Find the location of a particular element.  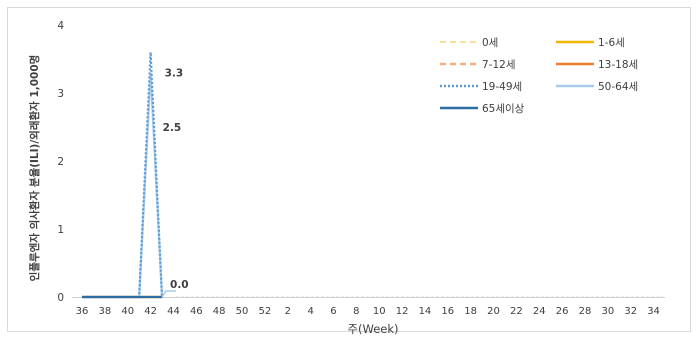

x-tick-label: 4 is located at coordinates (310, 311).